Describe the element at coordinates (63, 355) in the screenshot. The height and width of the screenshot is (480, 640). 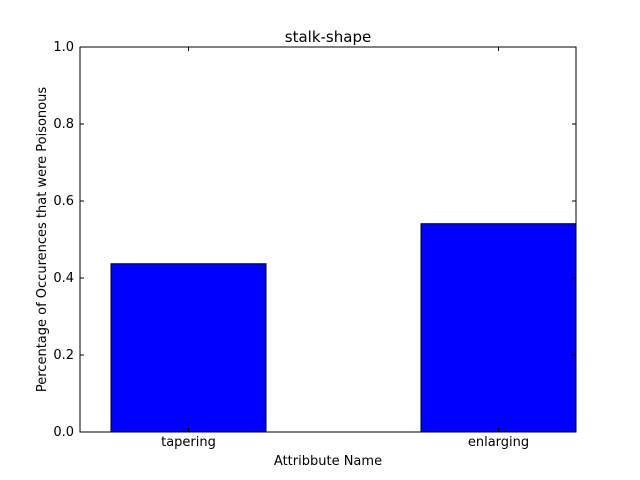
I see `y-tick-label: 0.2` at that location.